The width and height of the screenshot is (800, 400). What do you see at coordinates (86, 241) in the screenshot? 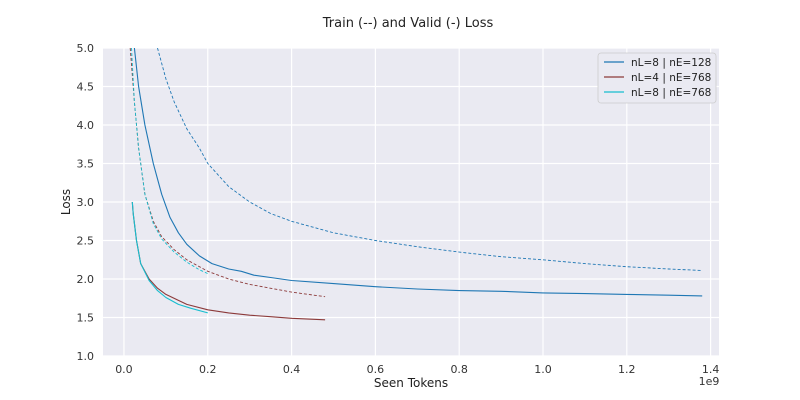
I see `y-tick-label: 2.5` at bounding box center [86, 241].